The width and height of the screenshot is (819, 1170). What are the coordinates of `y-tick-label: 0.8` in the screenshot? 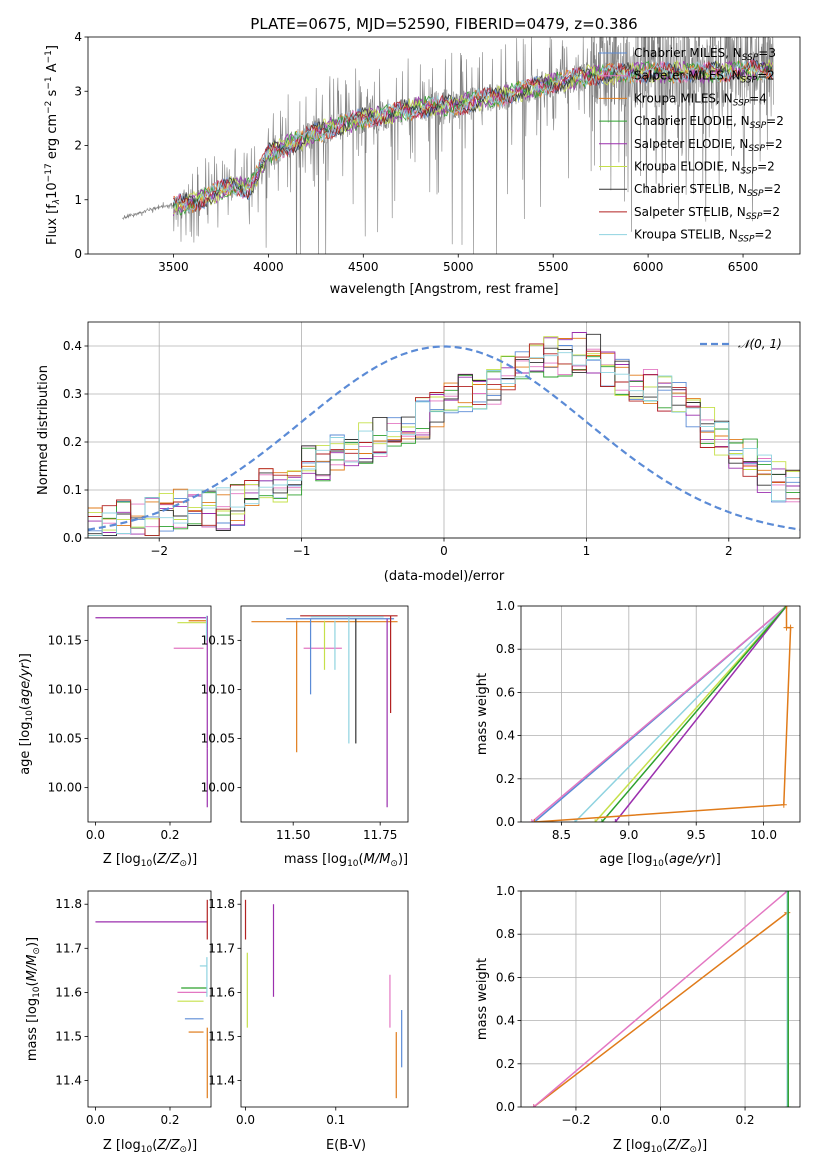 It's located at (505, 649).